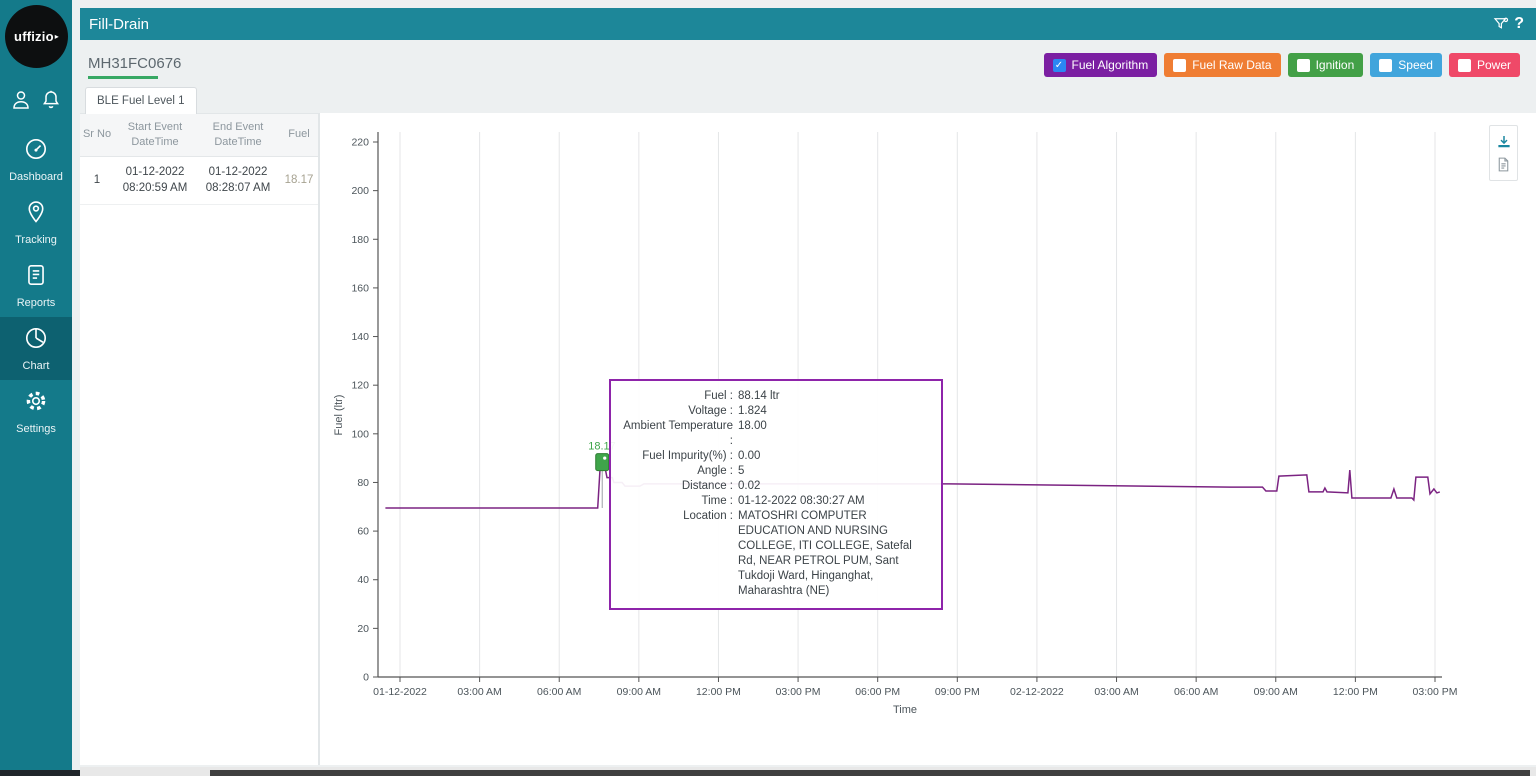  I want to click on chart-pie-icon, so click(36, 340).